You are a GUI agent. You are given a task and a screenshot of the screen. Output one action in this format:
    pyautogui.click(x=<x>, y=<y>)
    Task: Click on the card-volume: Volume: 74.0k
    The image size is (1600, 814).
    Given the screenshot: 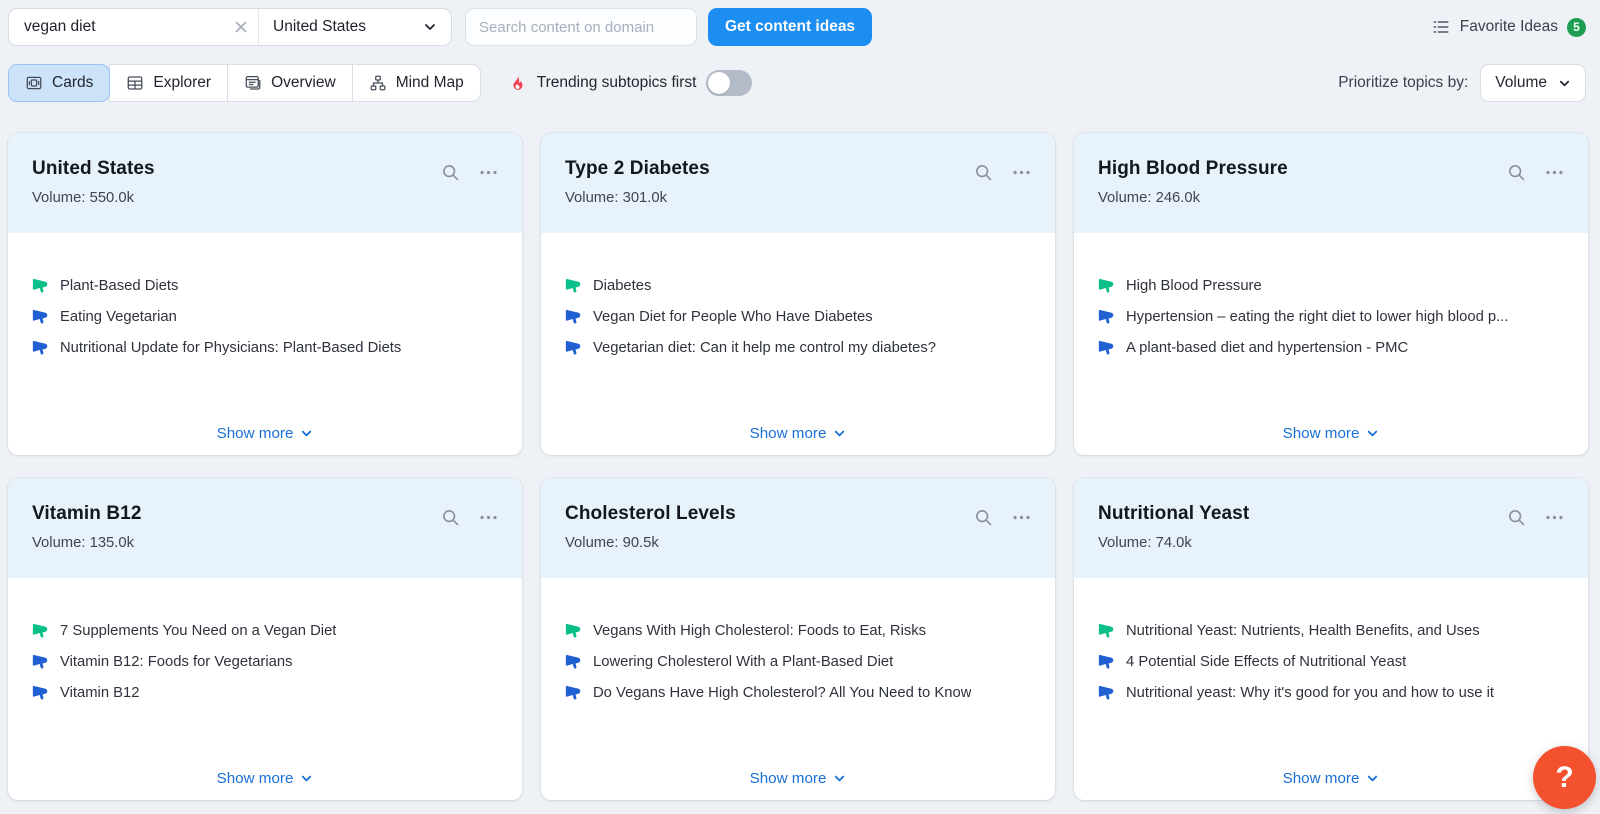 What is the action you would take?
    pyautogui.click(x=1173, y=543)
    